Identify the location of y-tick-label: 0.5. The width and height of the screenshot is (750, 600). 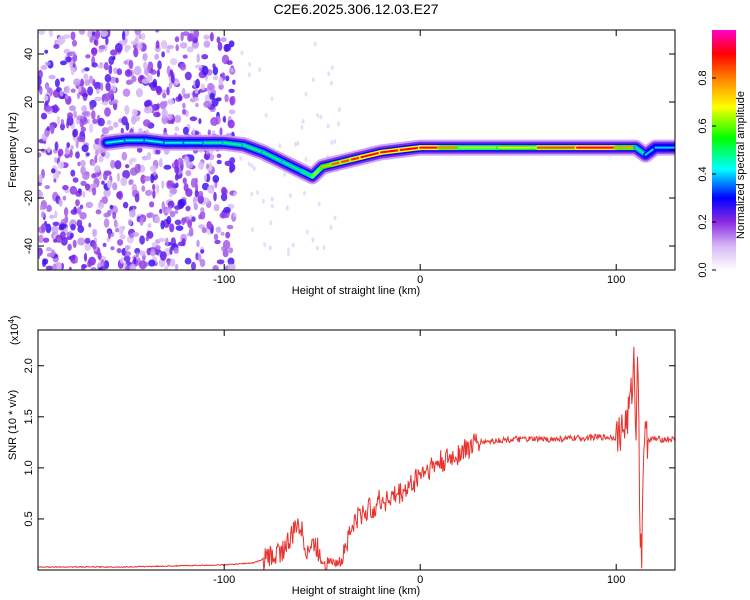
(29, 518).